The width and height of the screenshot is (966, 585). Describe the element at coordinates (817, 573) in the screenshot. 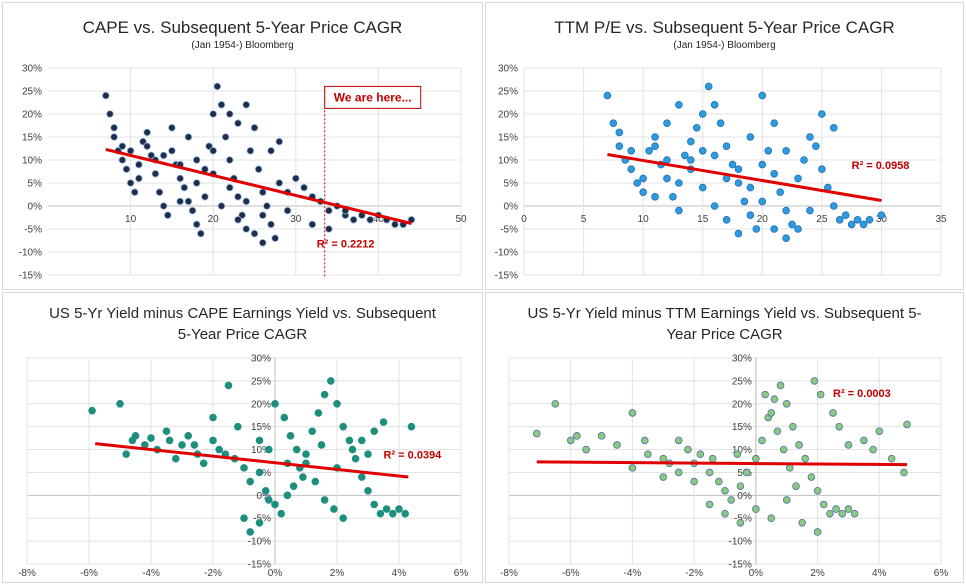

I see `x-tick-label: 2%` at that location.